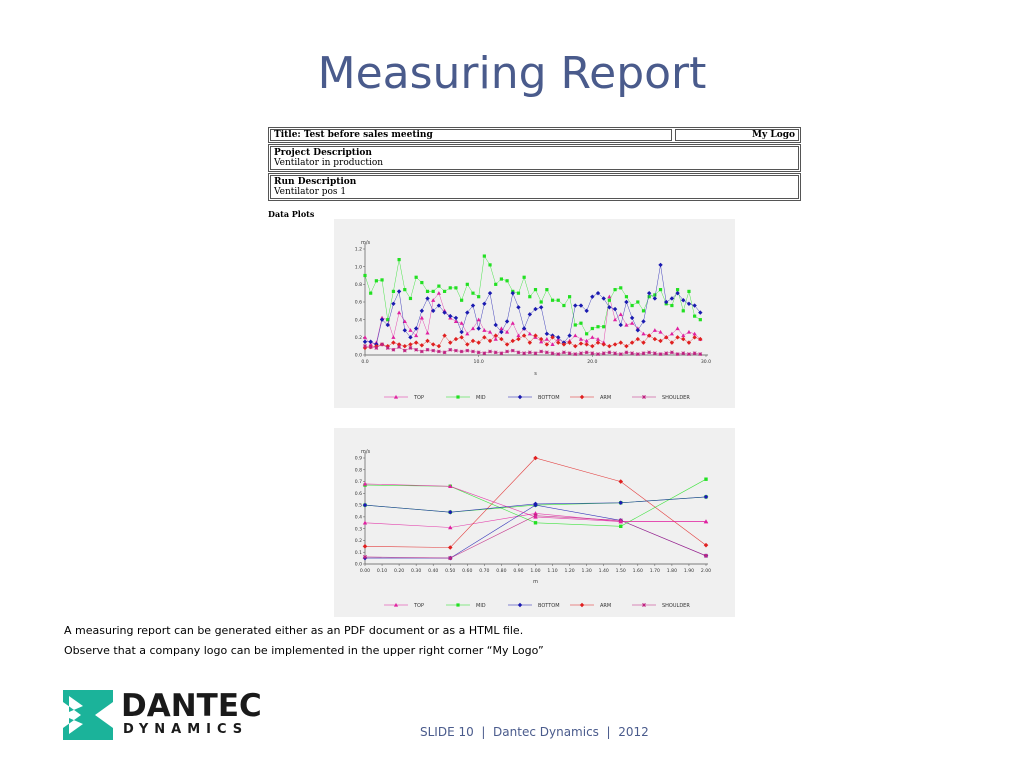  What do you see at coordinates (534, 187) in the screenshot?
I see `run-description-block: Run Description Ventilator pos 1` at bounding box center [534, 187].